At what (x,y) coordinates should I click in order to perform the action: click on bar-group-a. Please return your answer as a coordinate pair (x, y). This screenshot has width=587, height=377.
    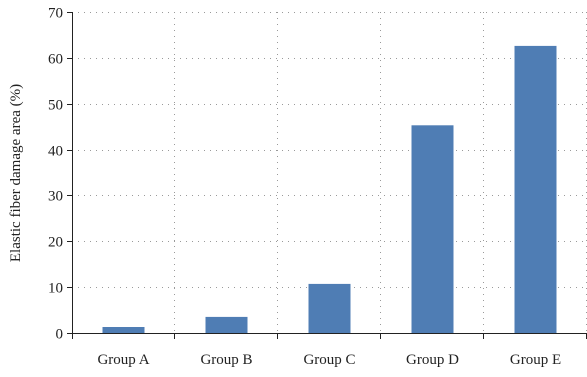
    Looking at the image, I should click on (123, 330).